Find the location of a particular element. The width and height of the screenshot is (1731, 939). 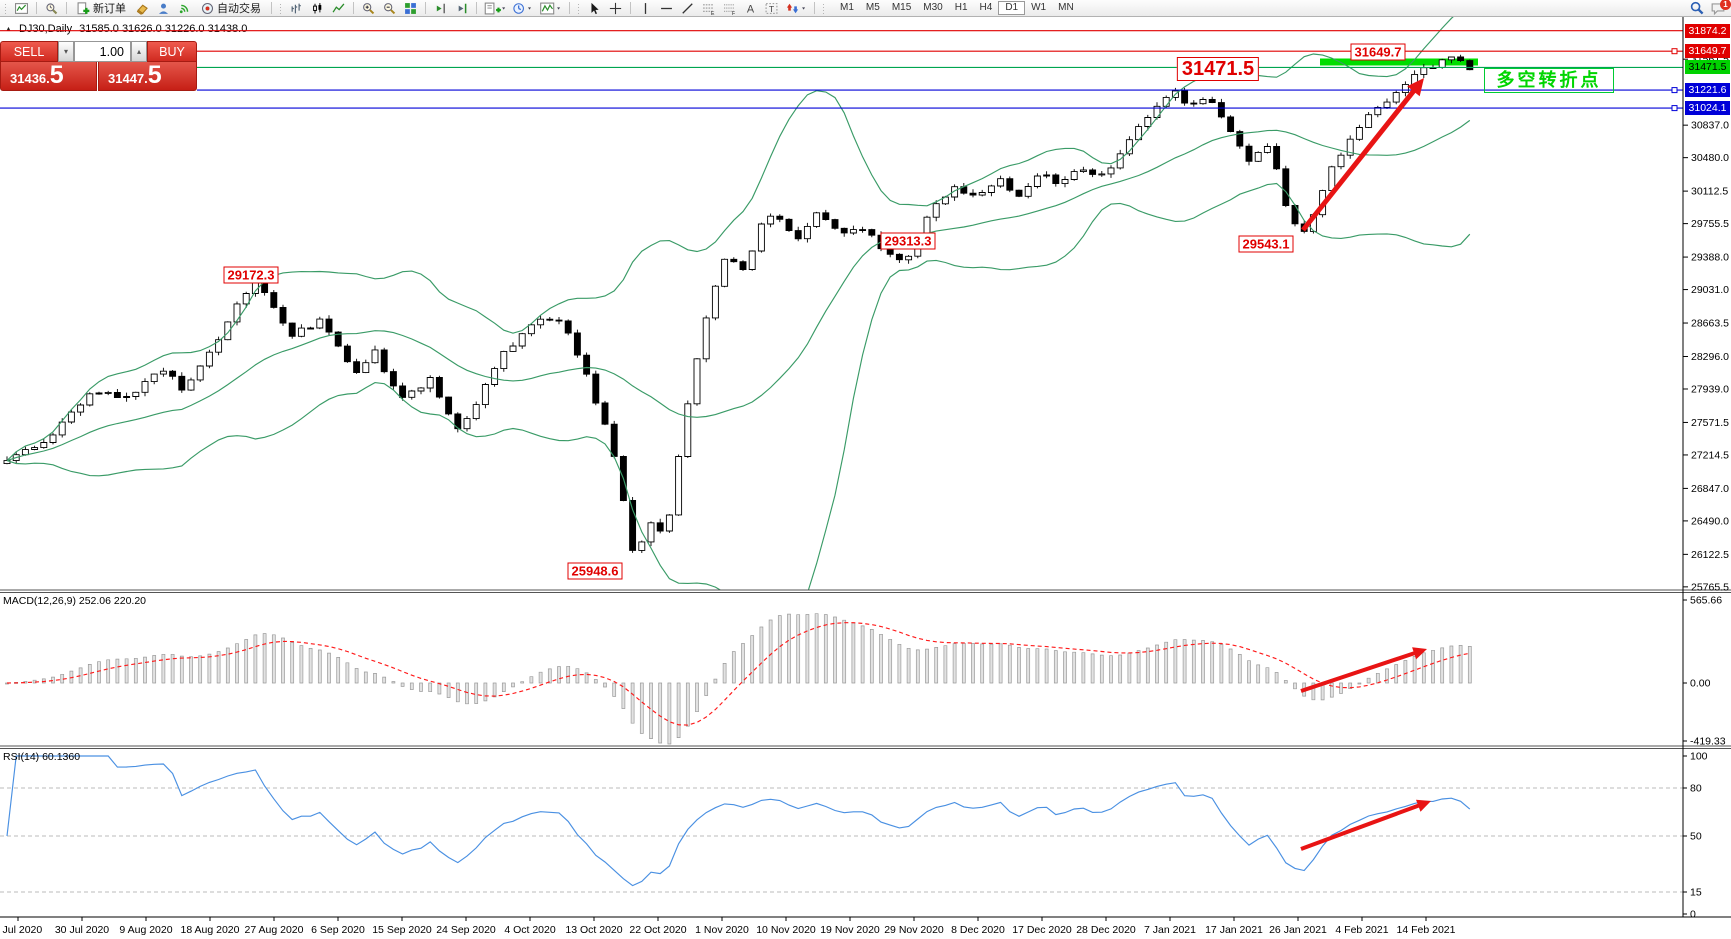

chat-icon: 1 is located at coordinates (1719, 7).